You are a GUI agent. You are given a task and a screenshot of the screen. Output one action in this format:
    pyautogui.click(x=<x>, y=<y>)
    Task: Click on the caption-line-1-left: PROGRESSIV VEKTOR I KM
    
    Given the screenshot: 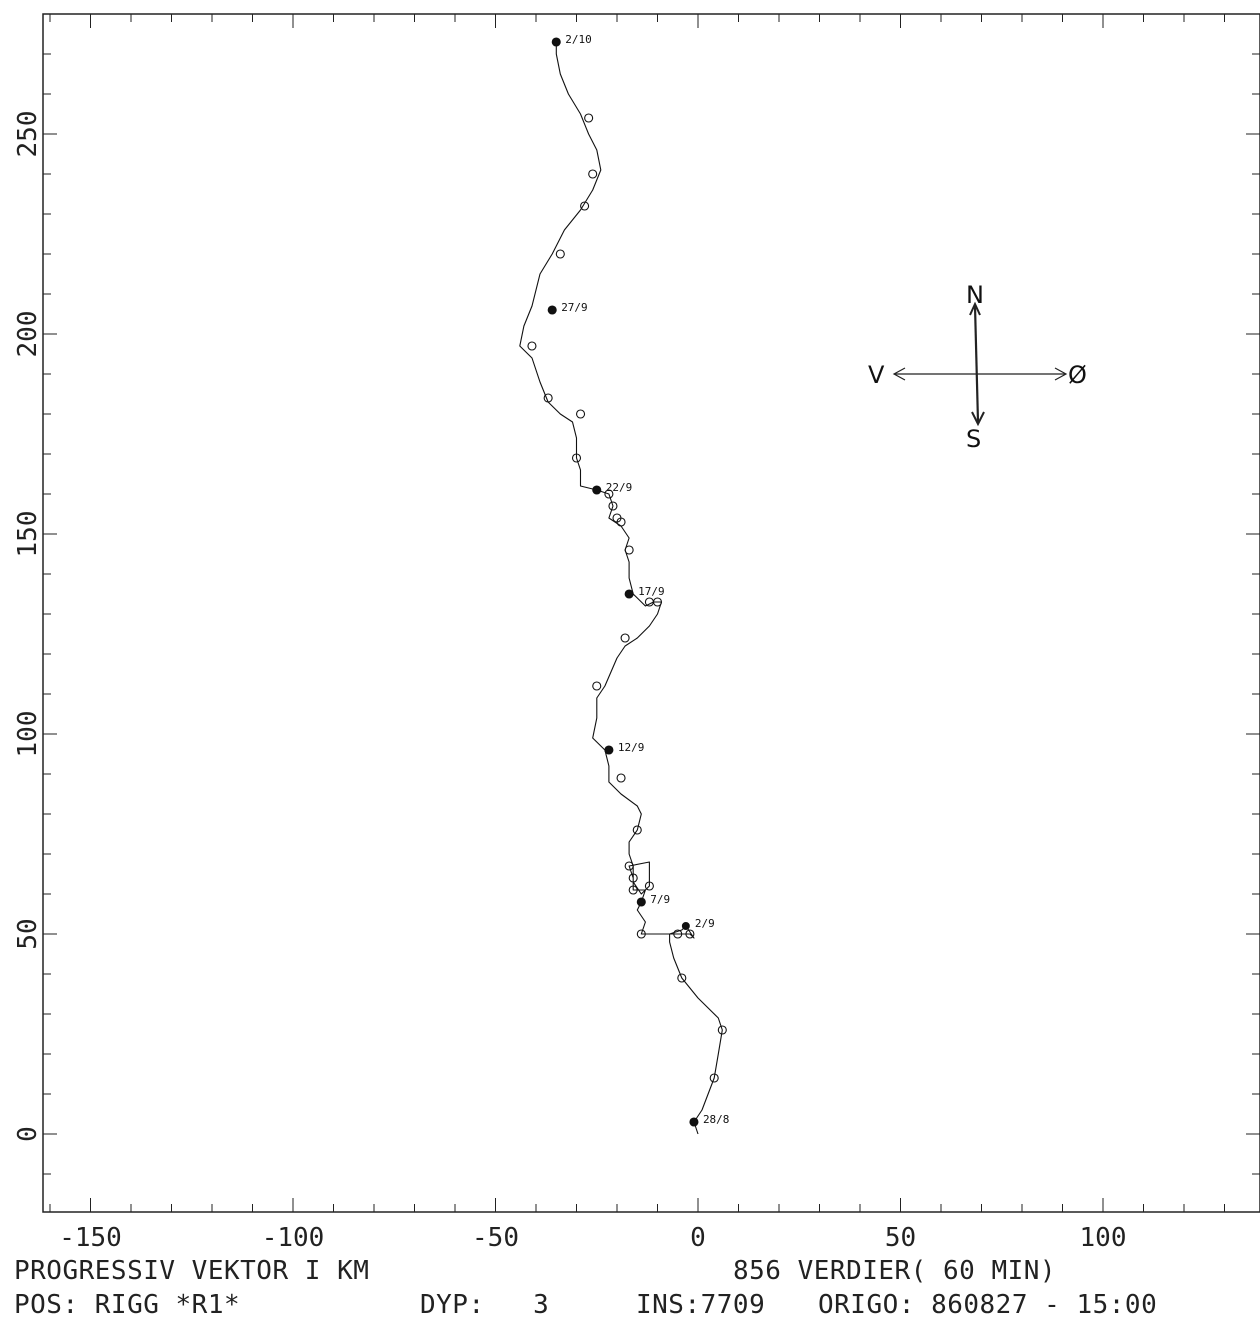 What is the action you would take?
    pyautogui.click(x=192, y=1271)
    